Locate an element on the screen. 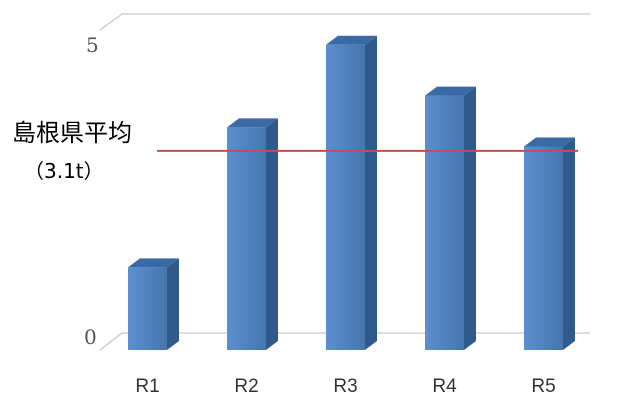 This screenshot has width=618, height=401. bar-R1 is located at coordinates (153, 304).